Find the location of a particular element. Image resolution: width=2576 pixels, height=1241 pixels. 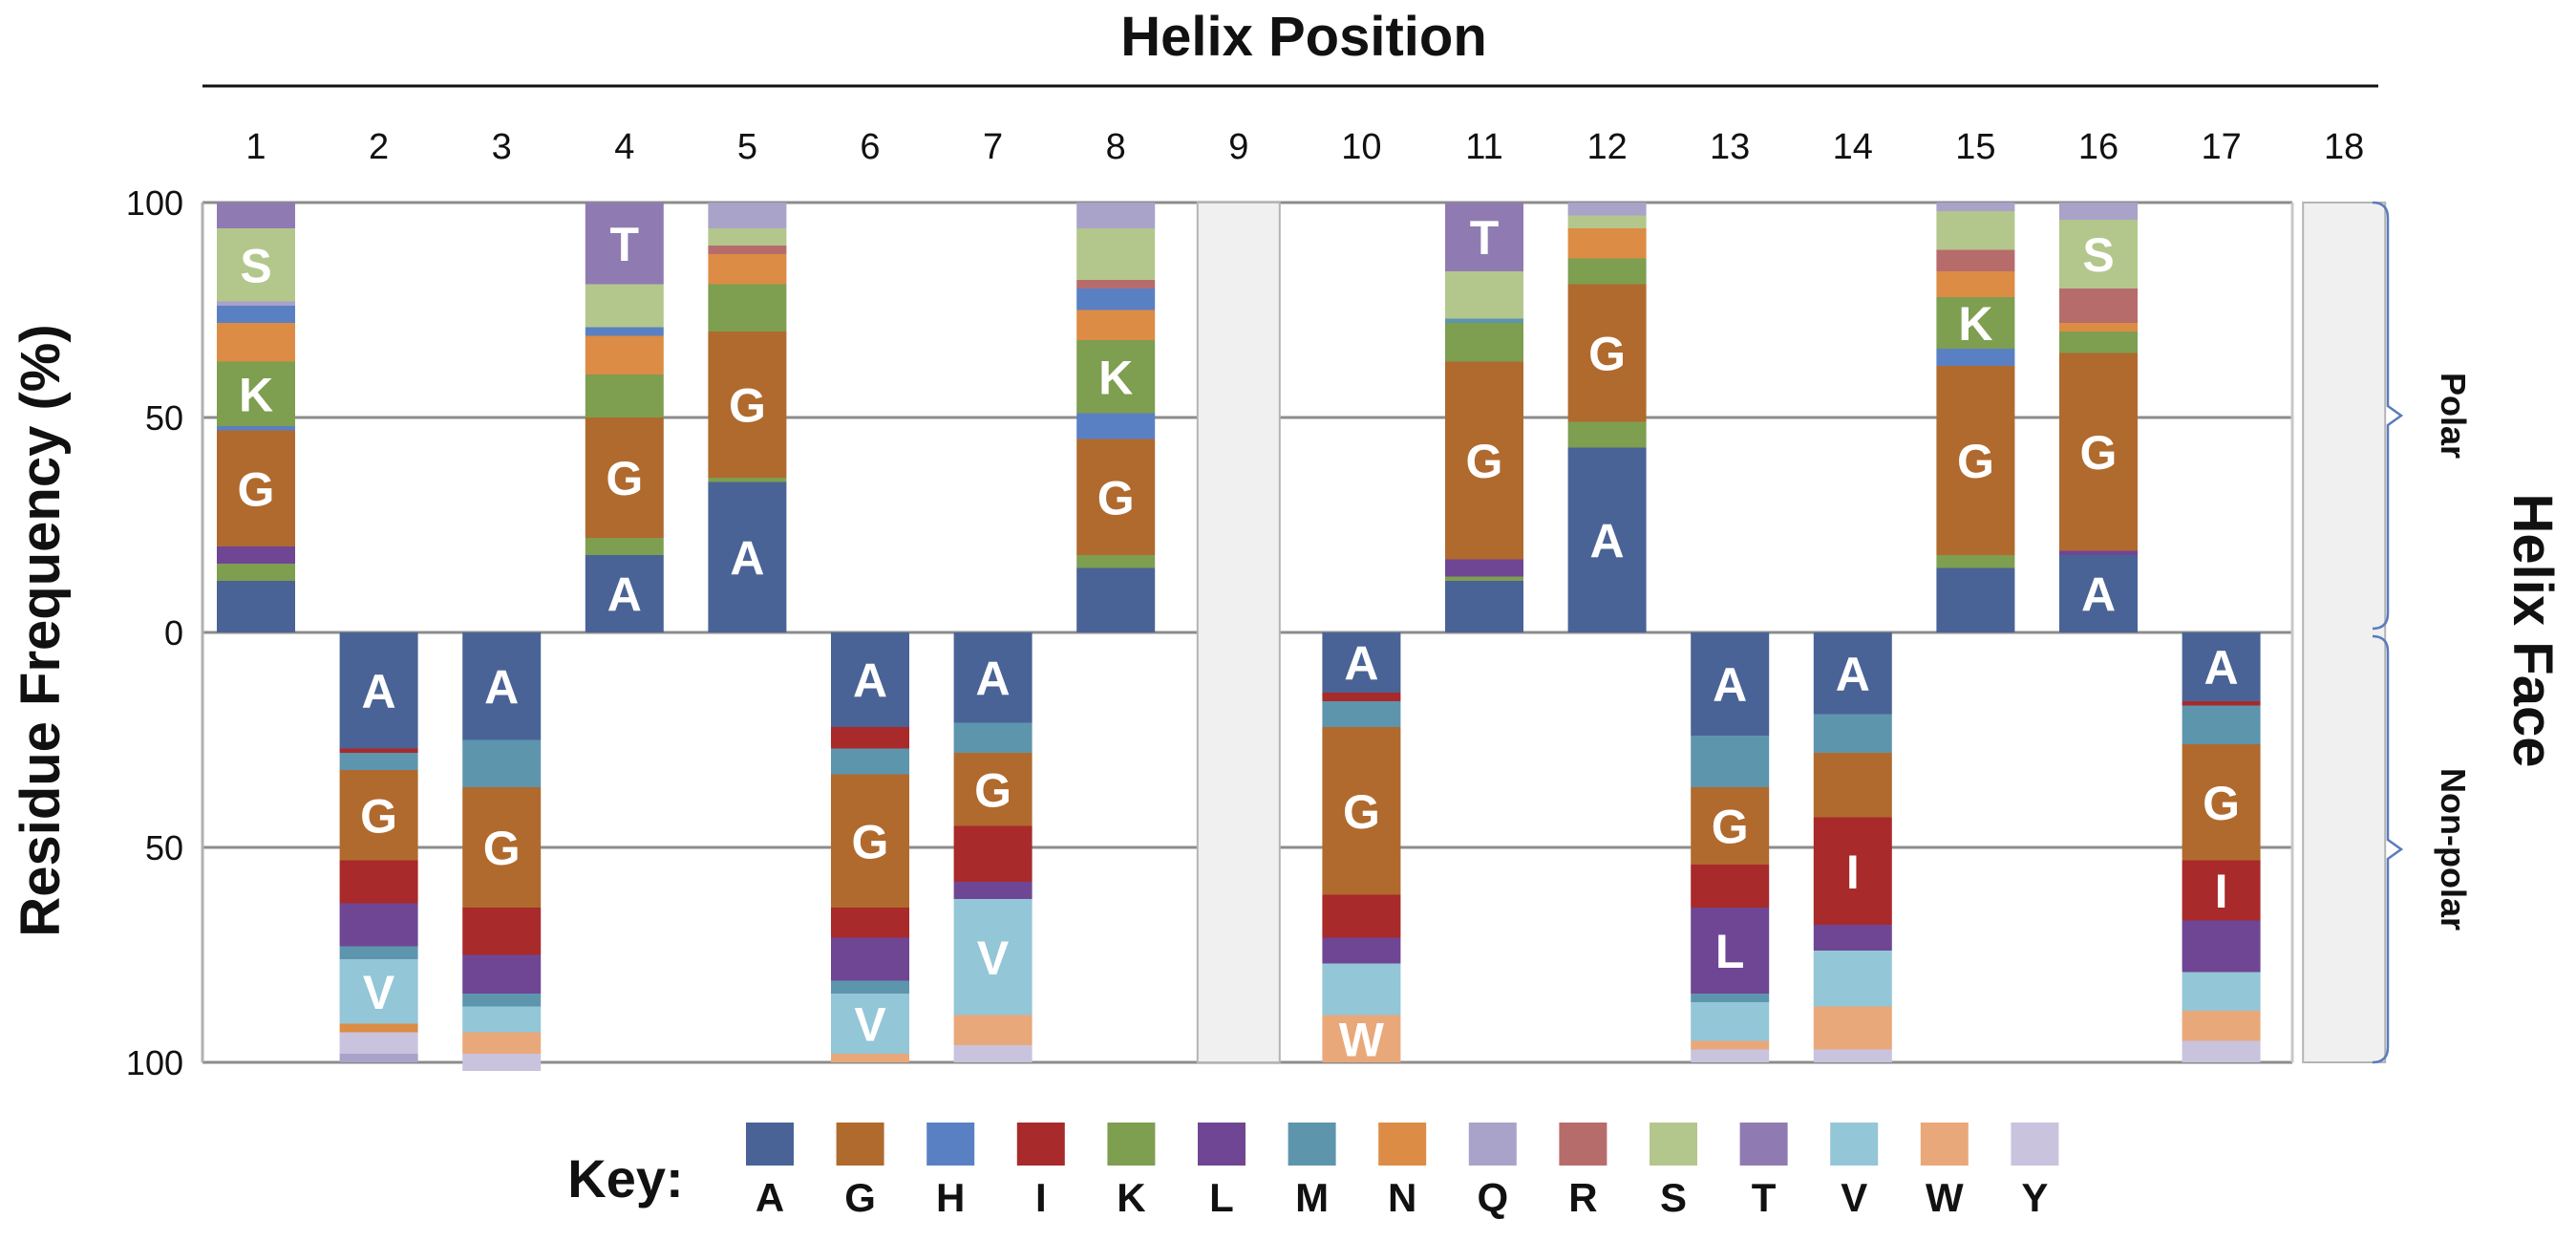

key-swatch-I is located at coordinates (1040, 1144).